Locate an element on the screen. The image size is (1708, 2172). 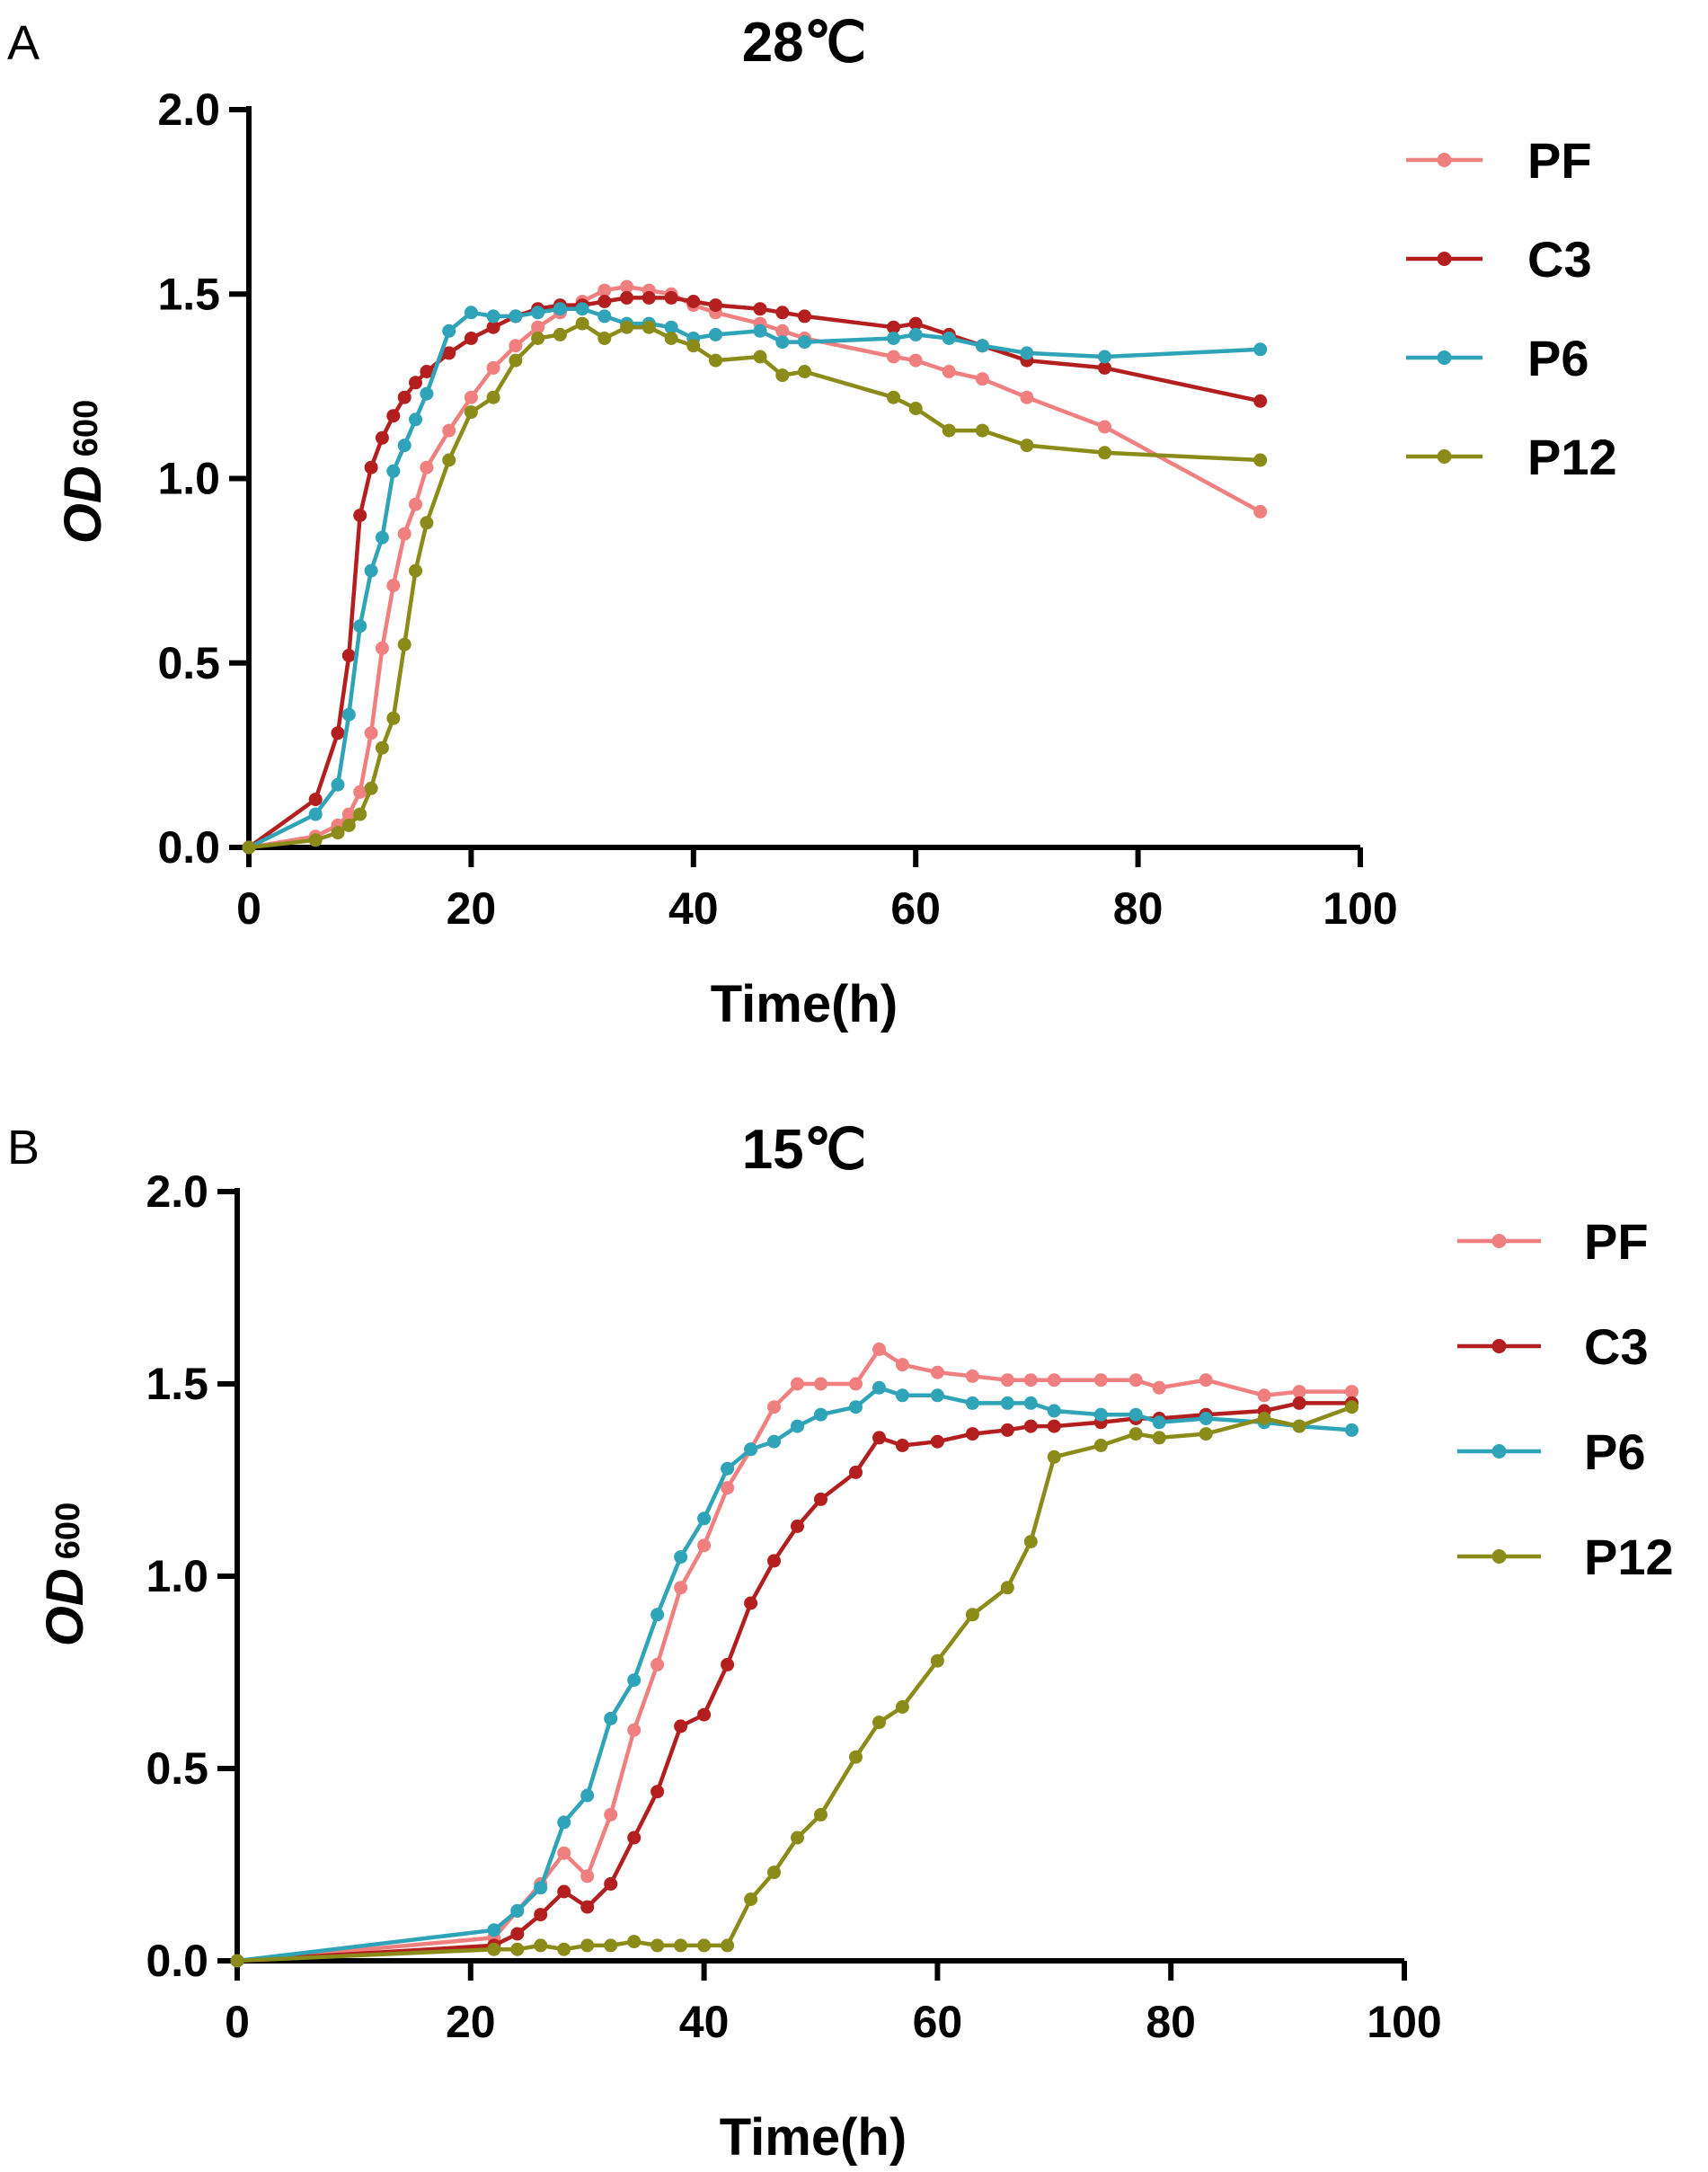
y-tick-label: 0.0 is located at coordinates (188, 848).